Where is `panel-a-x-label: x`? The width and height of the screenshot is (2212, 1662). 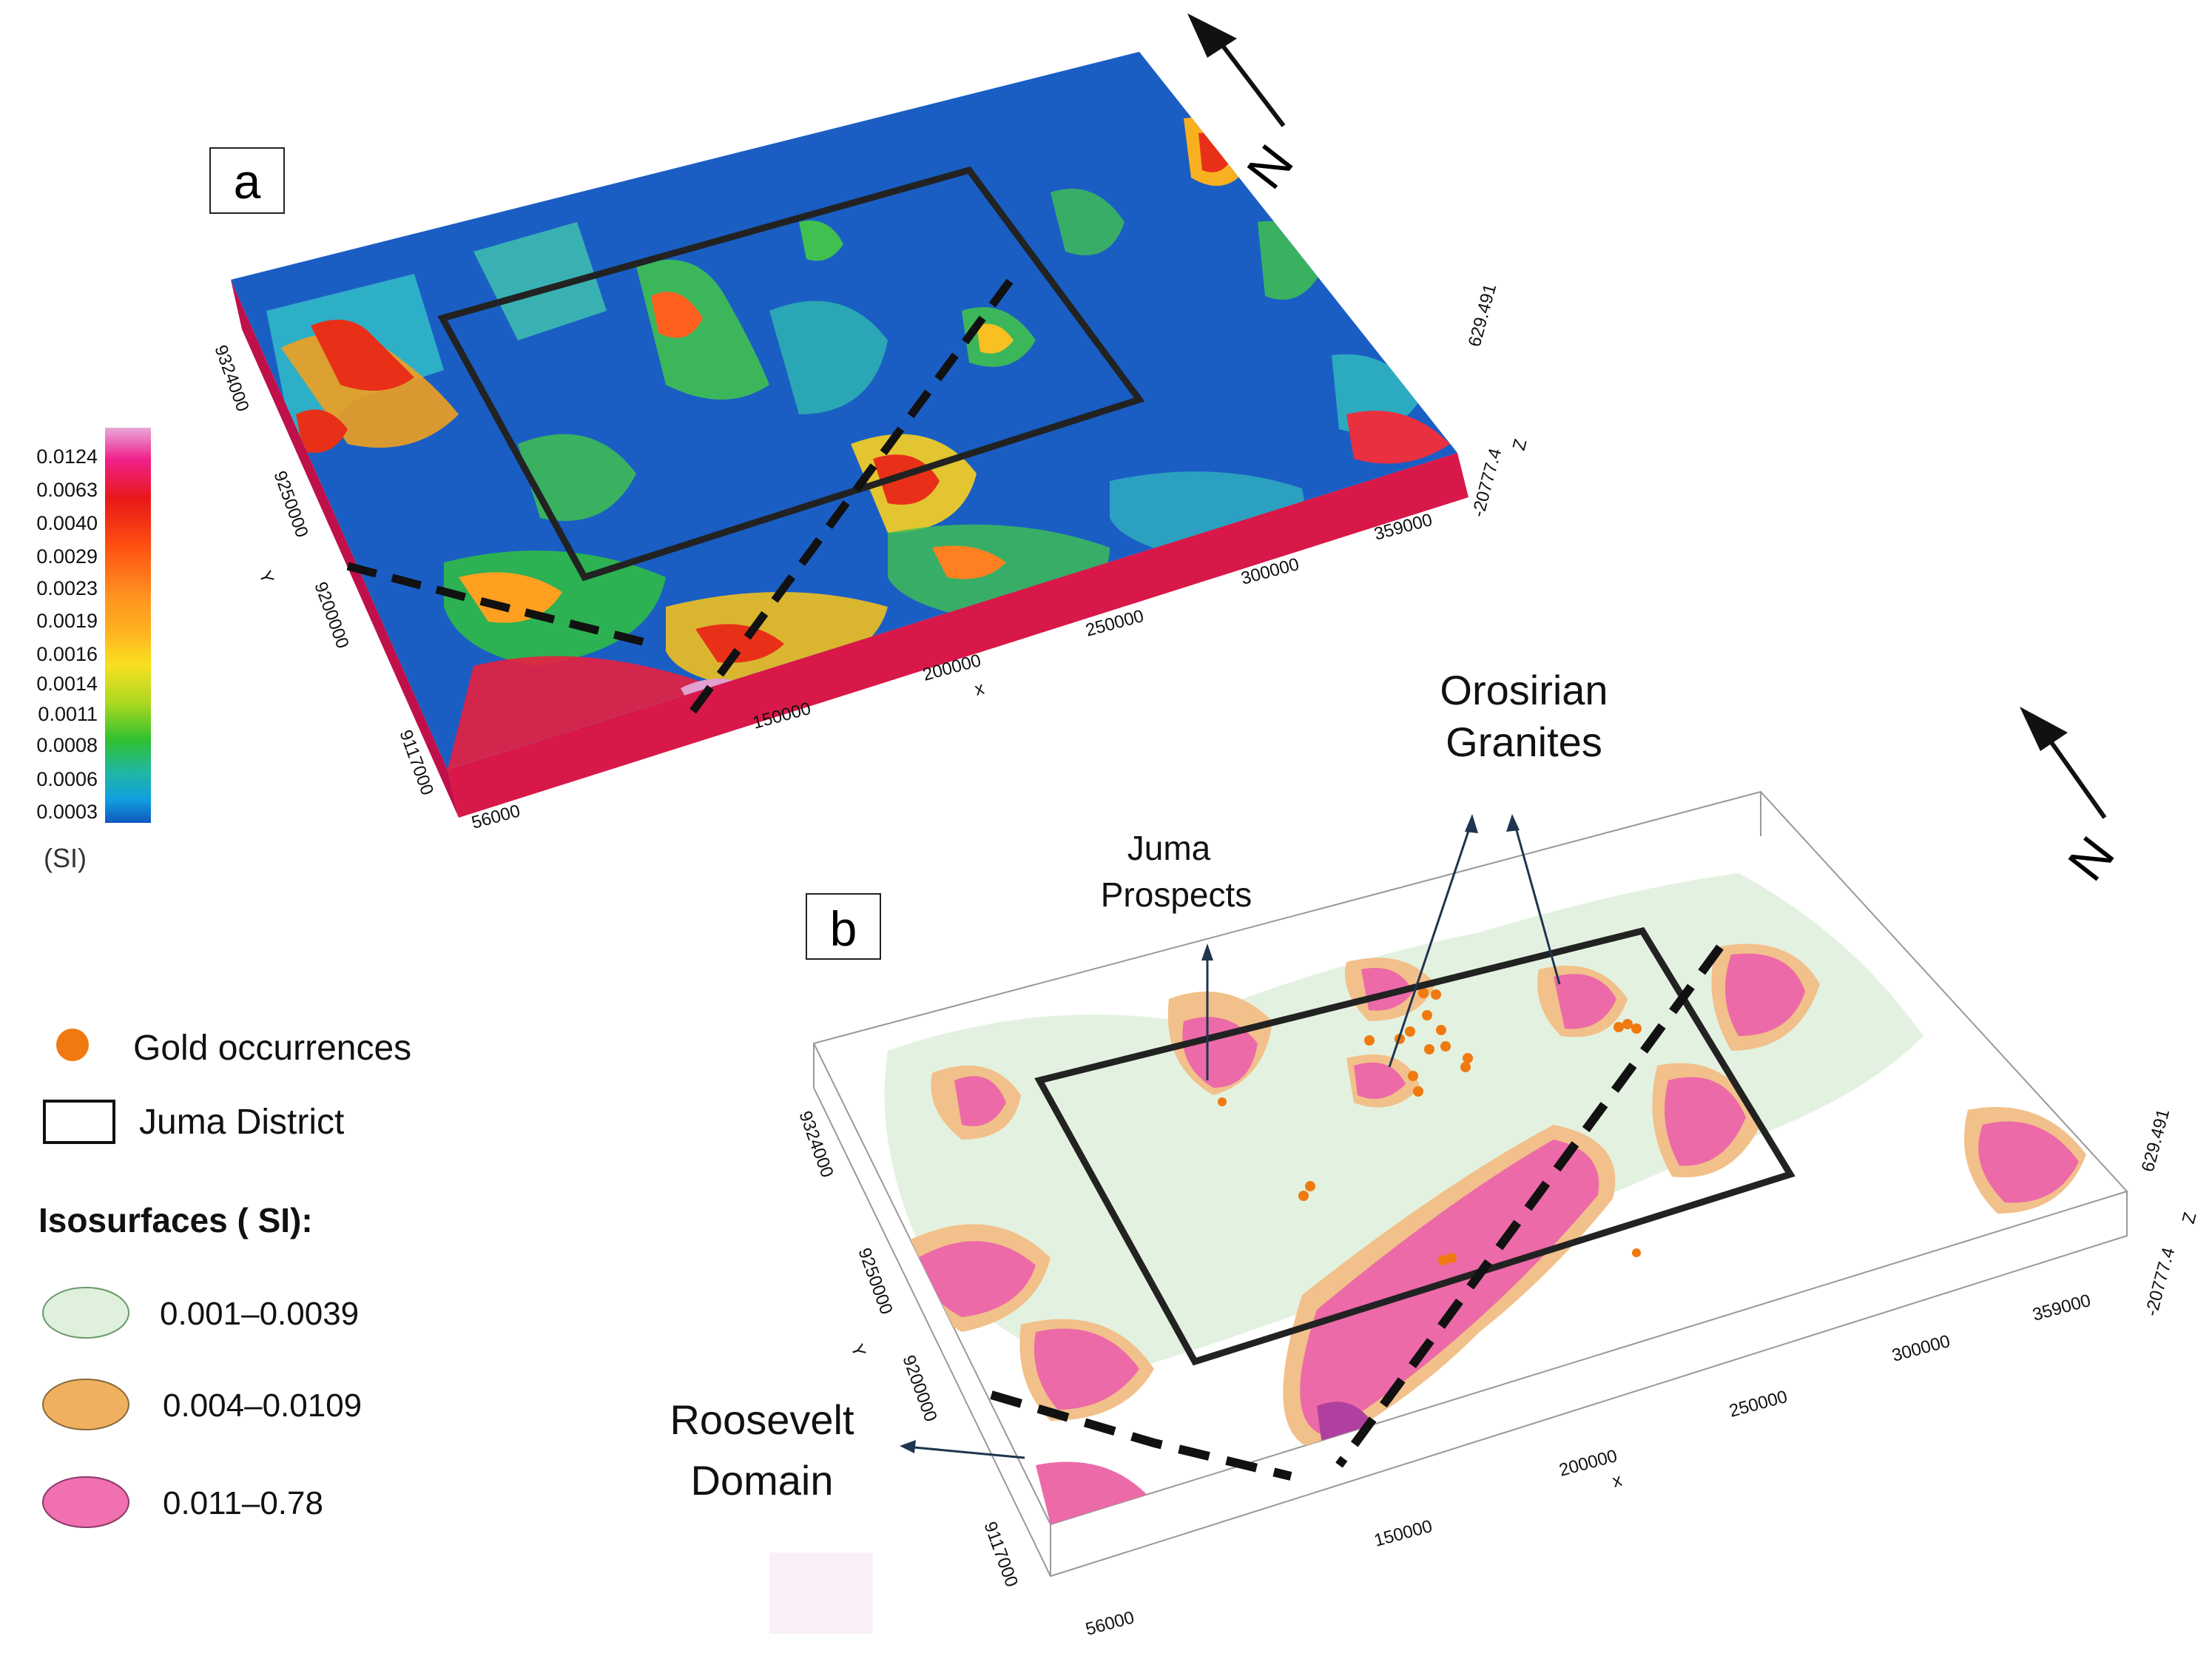 panel-a-x-label: x is located at coordinates (980, 689).